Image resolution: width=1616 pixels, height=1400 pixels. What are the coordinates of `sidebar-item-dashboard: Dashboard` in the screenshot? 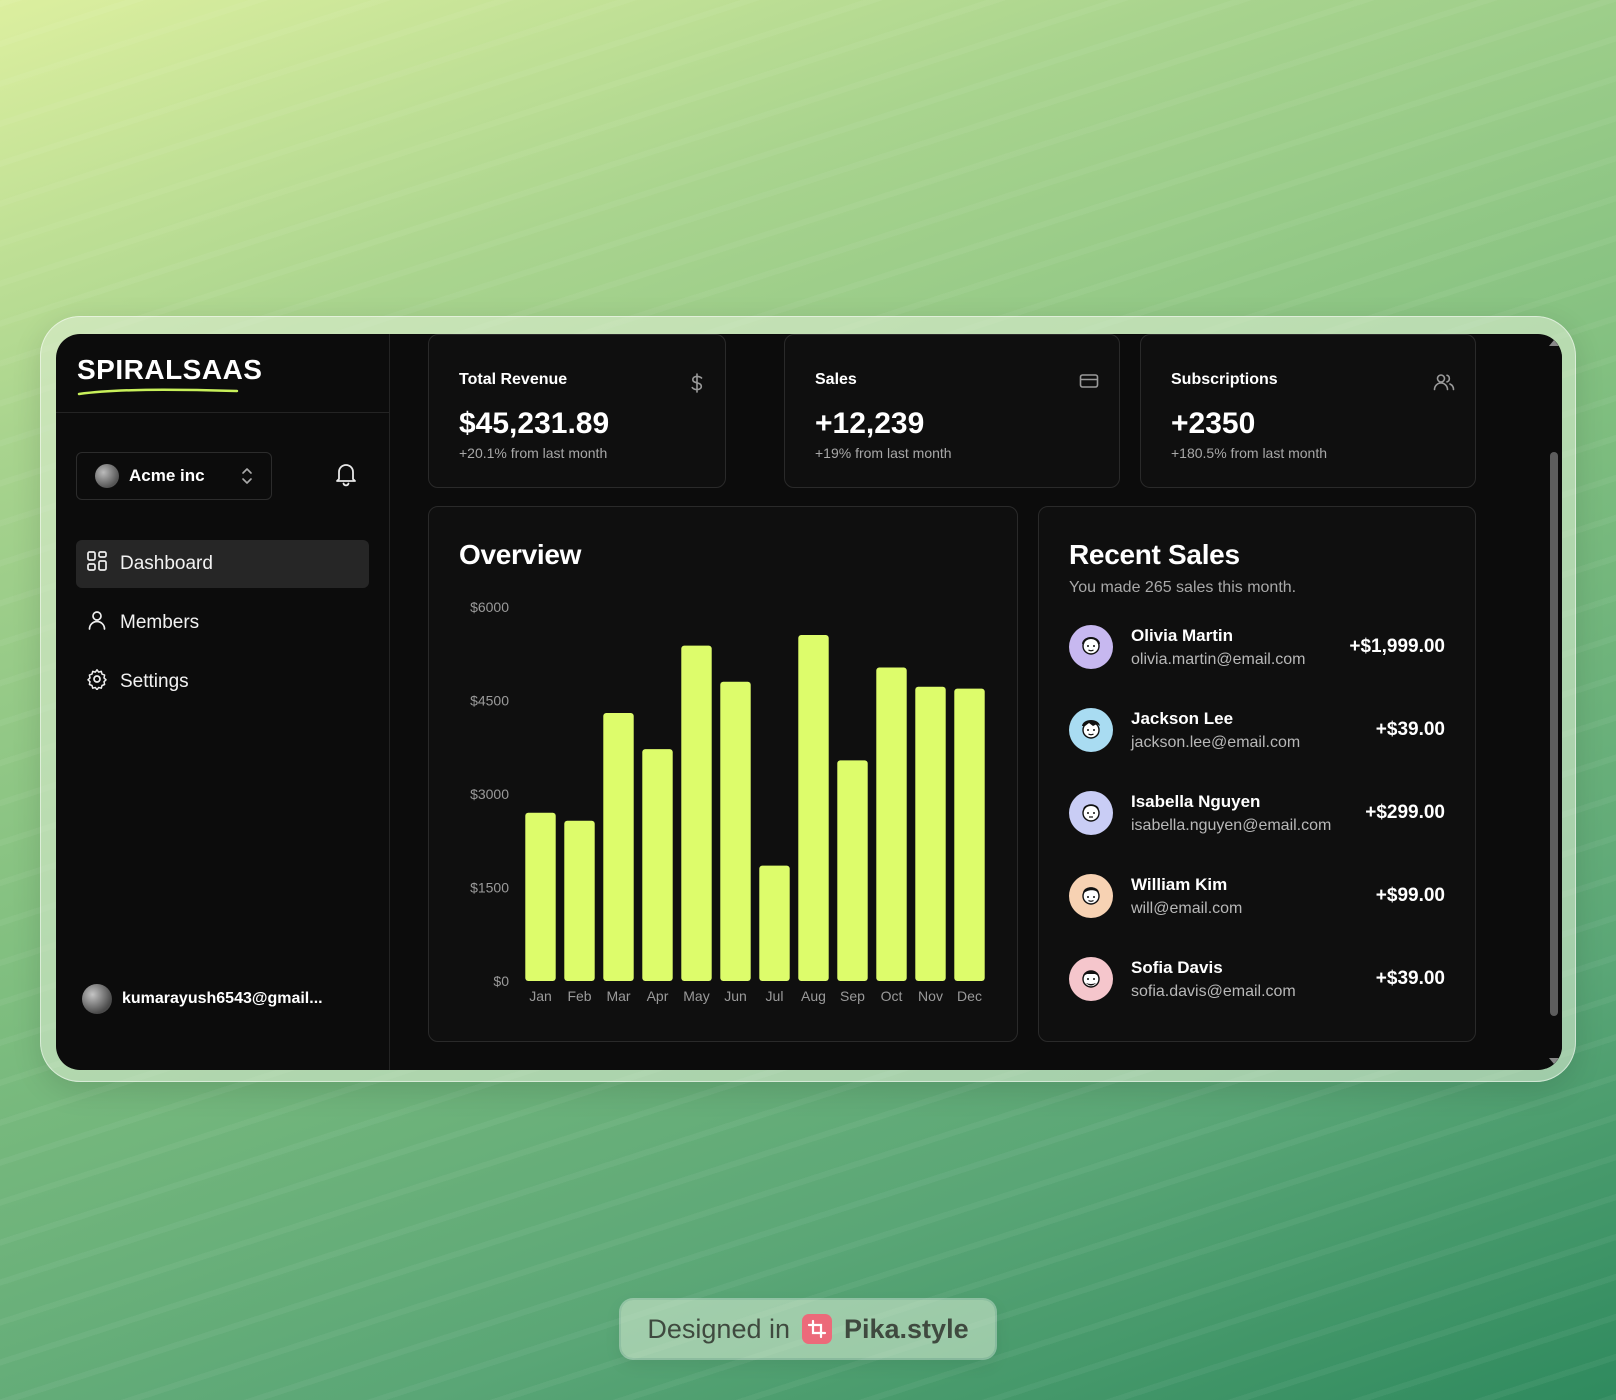 It's located at (222, 564).